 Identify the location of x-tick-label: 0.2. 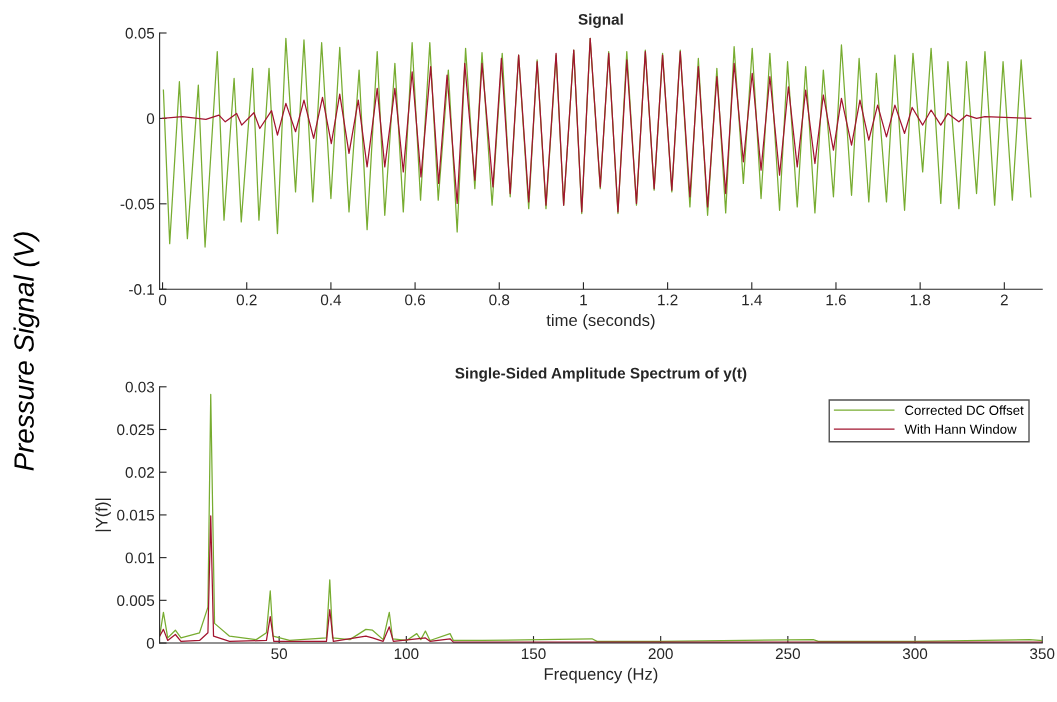
(246, 300).